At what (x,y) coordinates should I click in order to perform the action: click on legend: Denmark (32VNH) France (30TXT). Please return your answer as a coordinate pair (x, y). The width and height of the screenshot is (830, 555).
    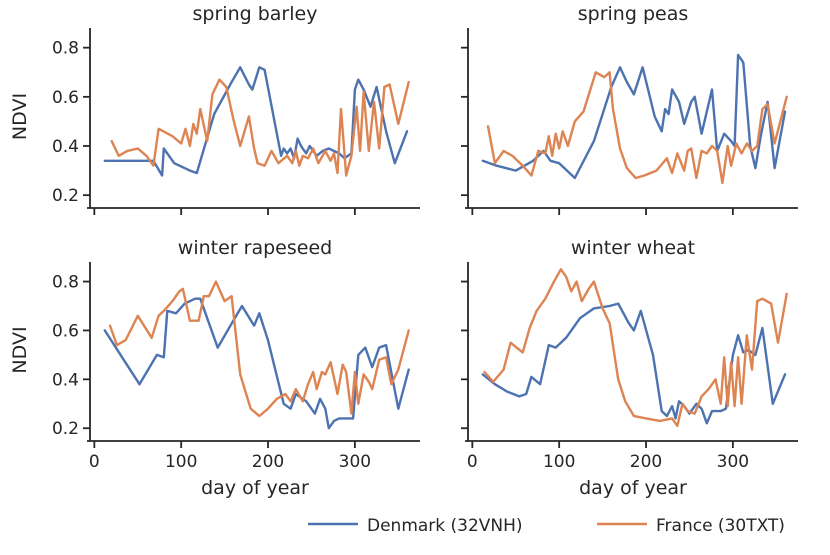
    Looking at the image, I should click on (546, 526).